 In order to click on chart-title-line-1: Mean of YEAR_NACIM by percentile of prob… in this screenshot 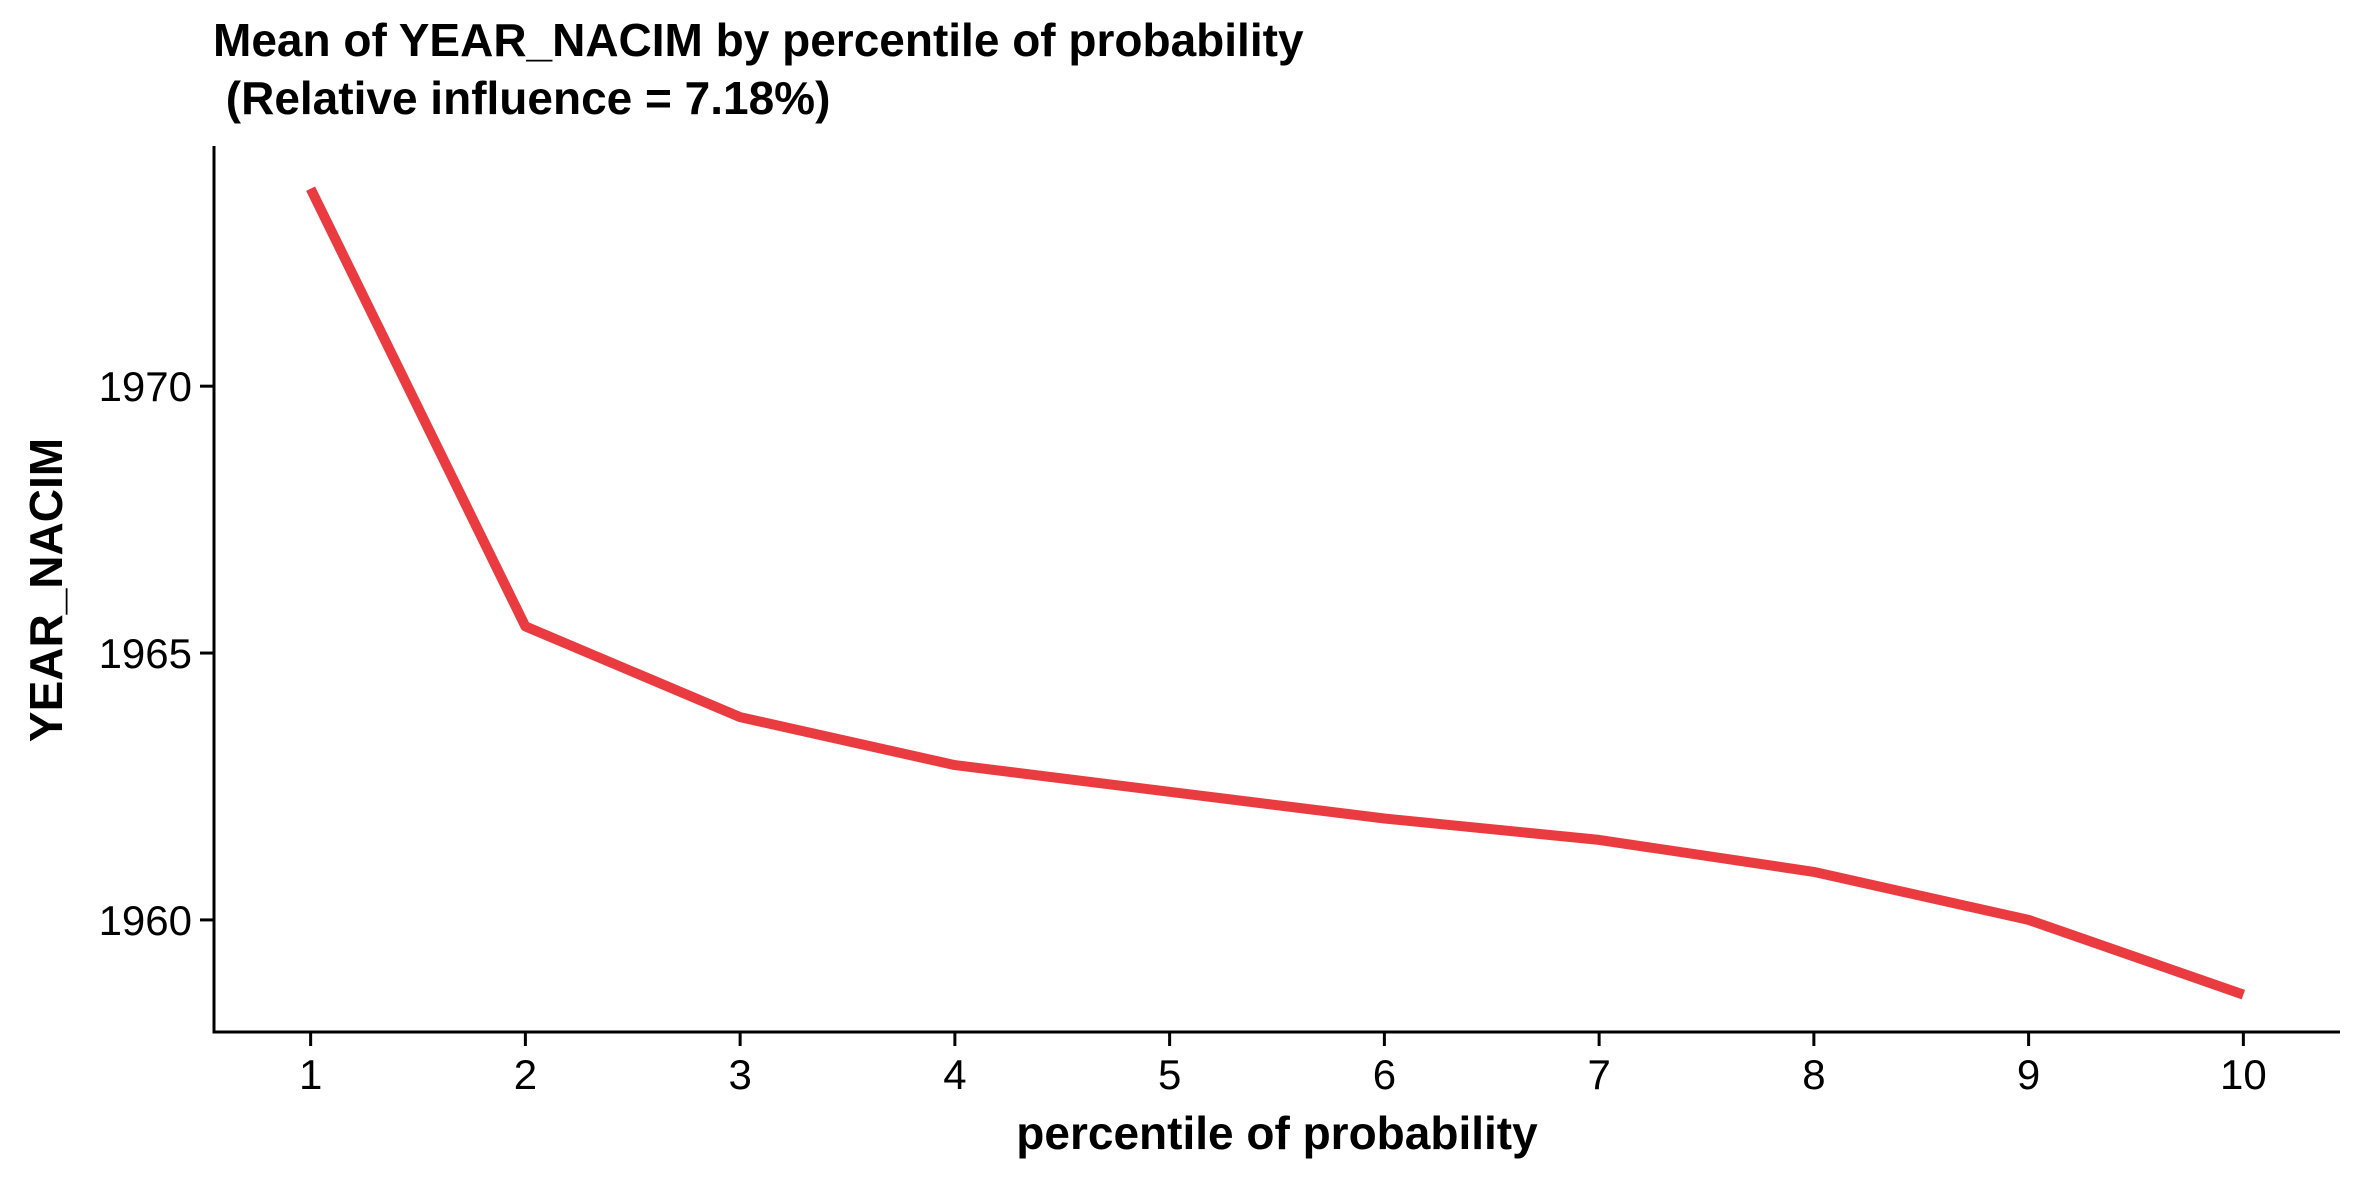, I will do `click(758, 40)`.